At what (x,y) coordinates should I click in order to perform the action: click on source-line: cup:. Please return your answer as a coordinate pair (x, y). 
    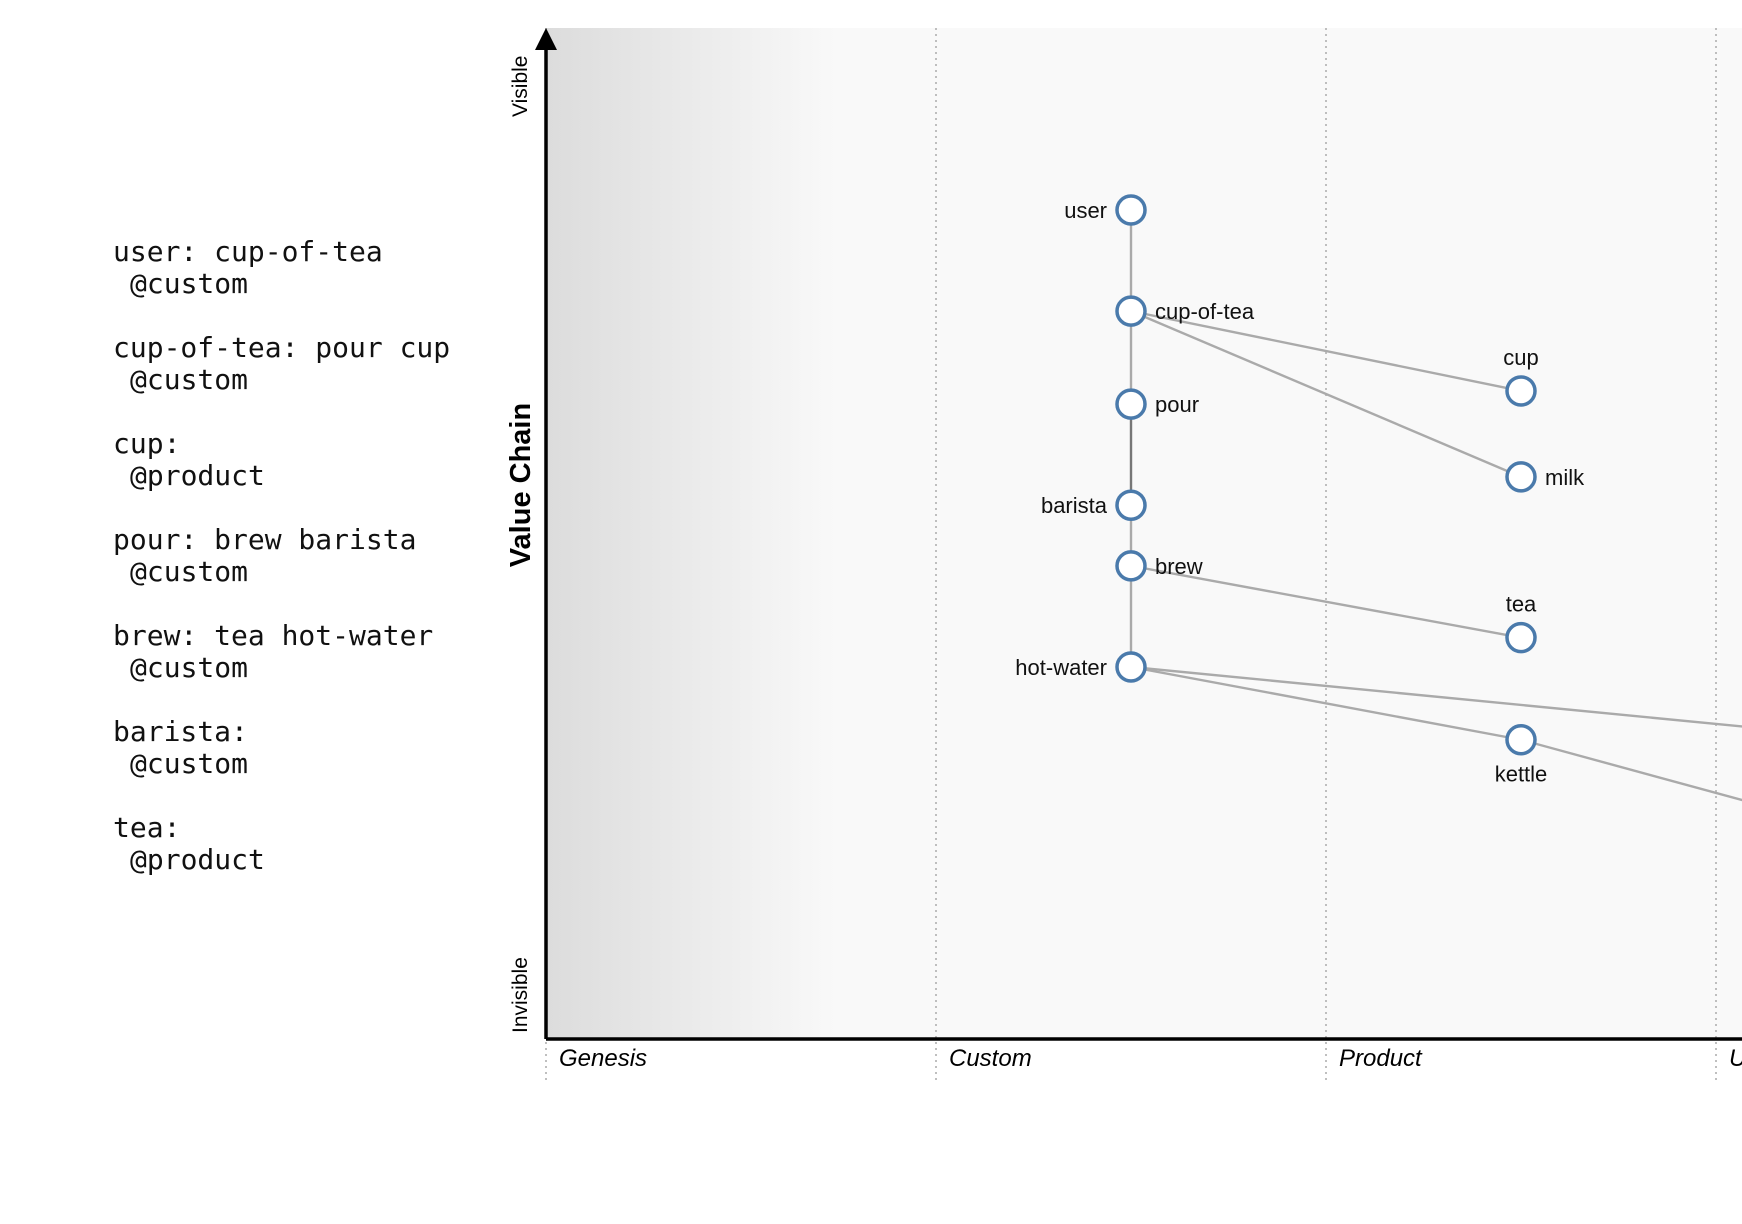
    Looking at the image, I should click on (147, 443).